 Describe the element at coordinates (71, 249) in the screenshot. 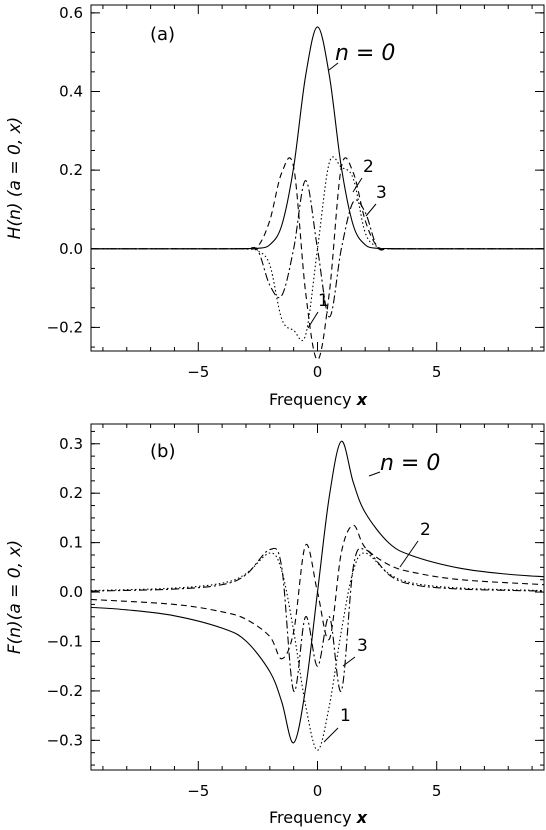

I see `panel-a-y-tick-label: 0.0` at that location.